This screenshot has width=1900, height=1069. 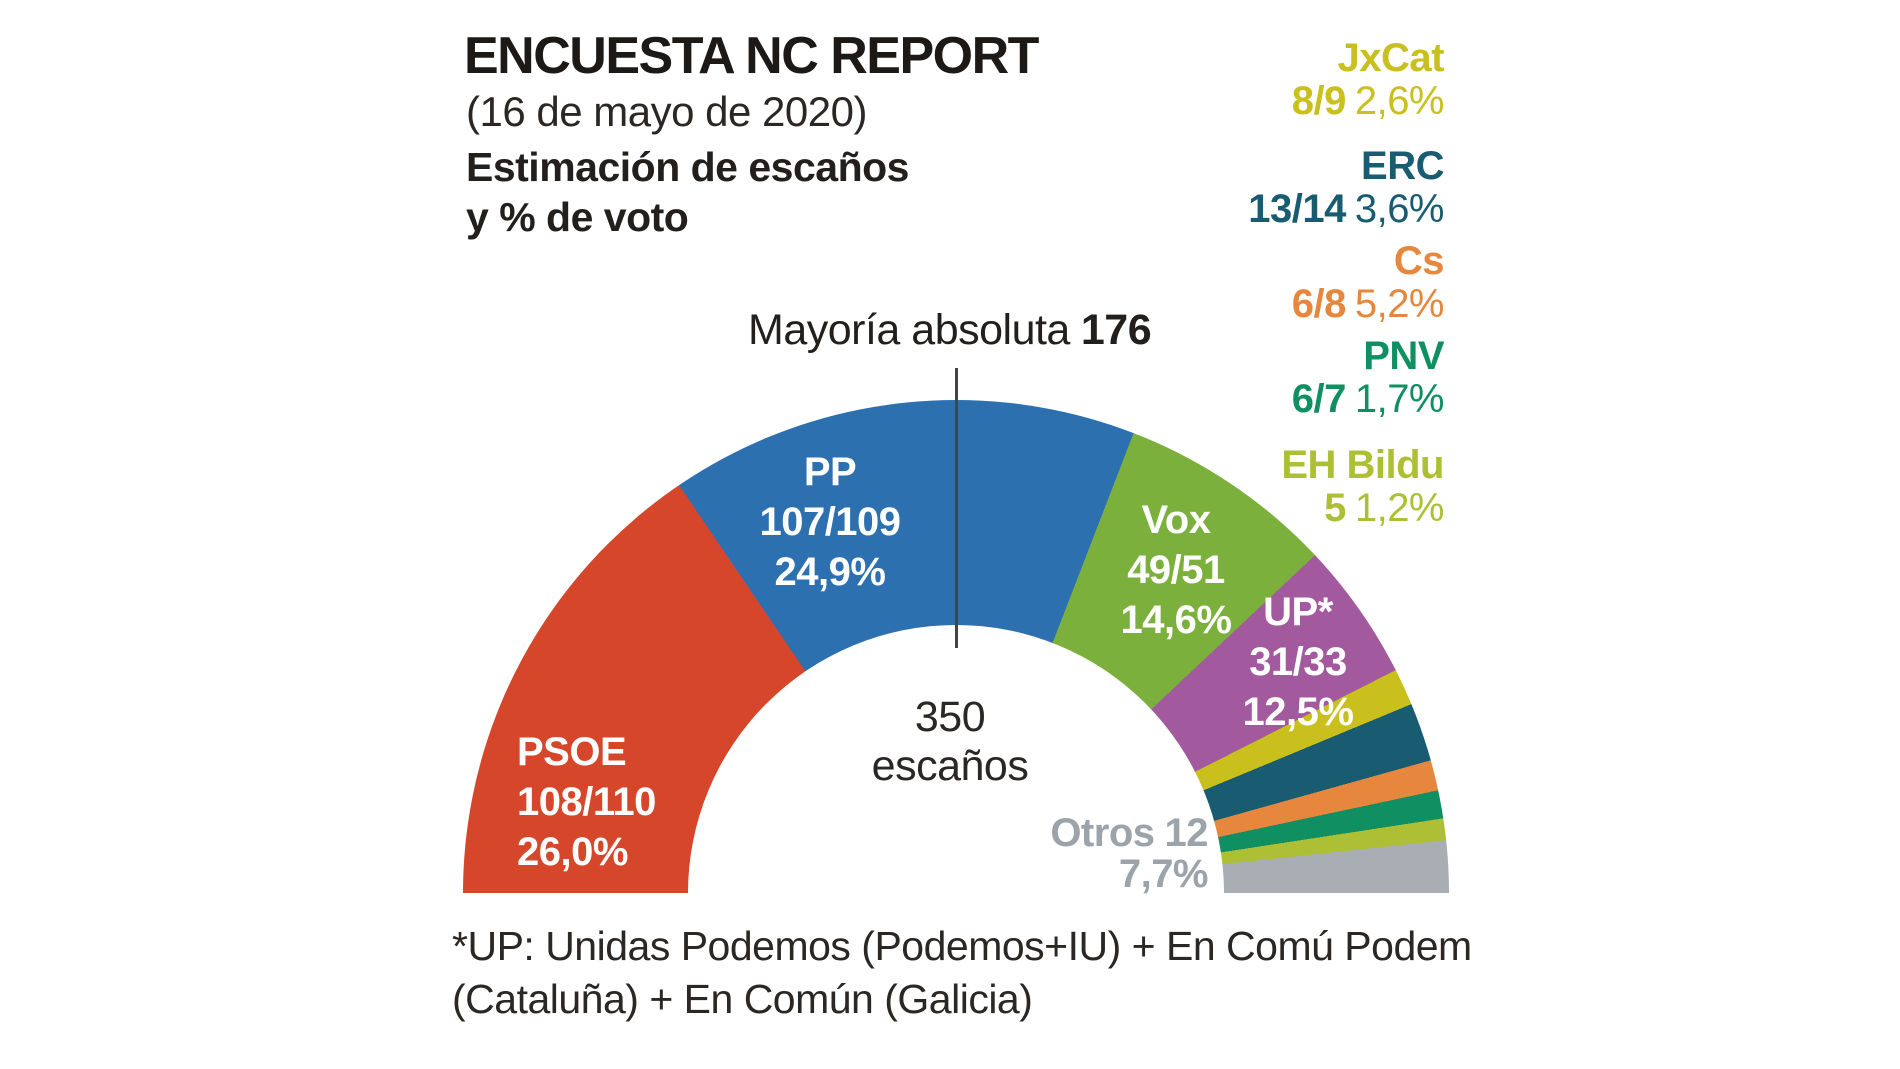 What do you see at coordinates (751, 56) in the screenshot?
I see `page-title: ENCUESTA NC REPORT` at bounding box center [751, 56].